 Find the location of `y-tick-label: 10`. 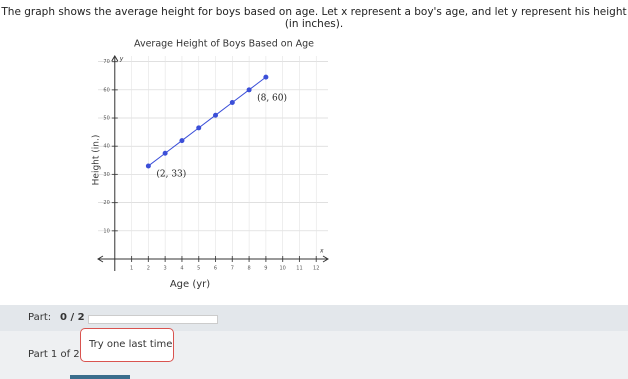

y-tick-label: 10 is located at coordinates (106, 231).